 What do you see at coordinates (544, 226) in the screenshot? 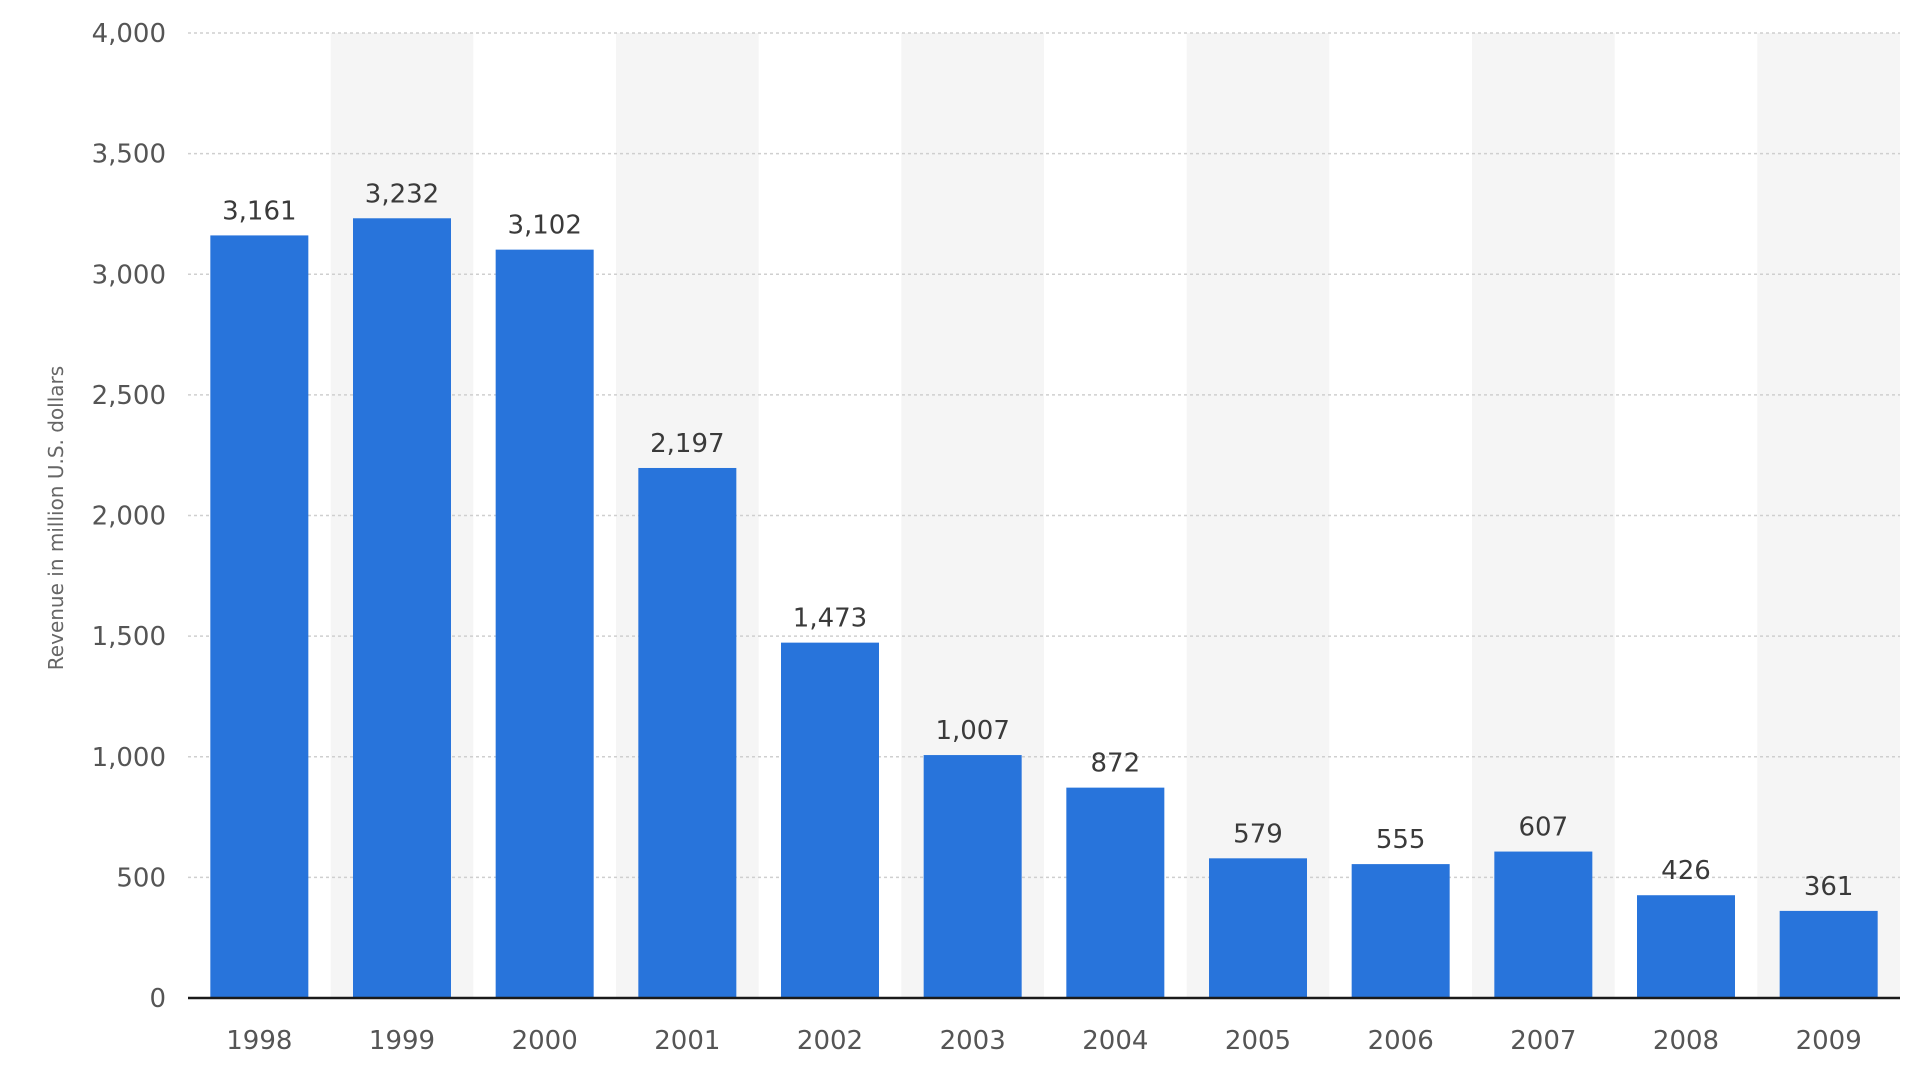
I see `data-label: 3,102` at bounding box center [544, 226].